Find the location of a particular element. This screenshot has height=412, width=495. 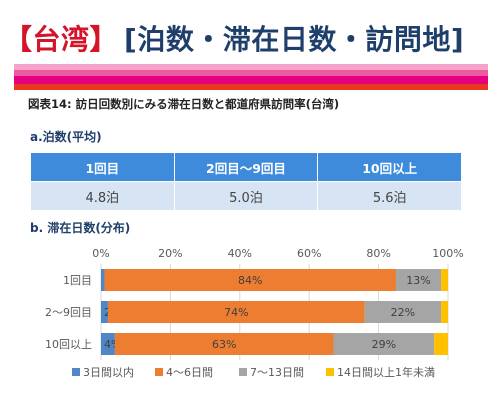

data-label: 63% is located at coordinates (224, 344).